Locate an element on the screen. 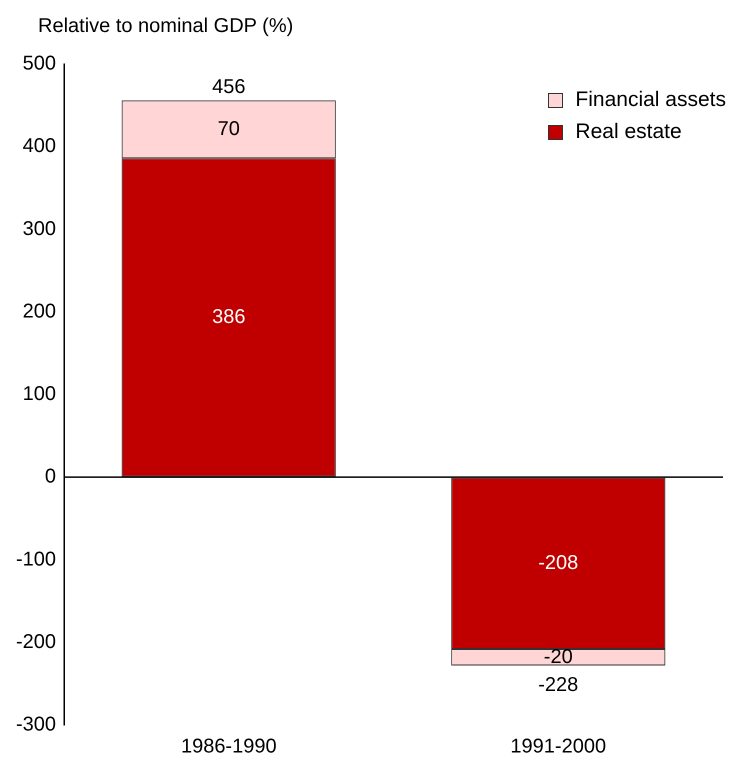  x-tick-label: 1991-2000 is located at coordinates (558, 747).